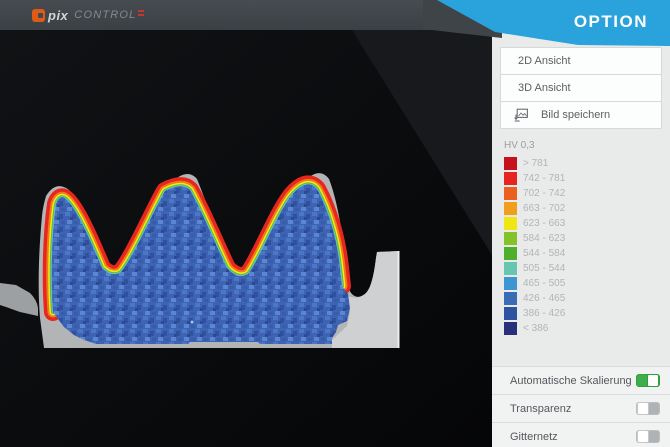  What do you see at coordinates (398, 299) in the screenshot?
I see `specimen-edge-highlight` at bounding box center [398, 299].